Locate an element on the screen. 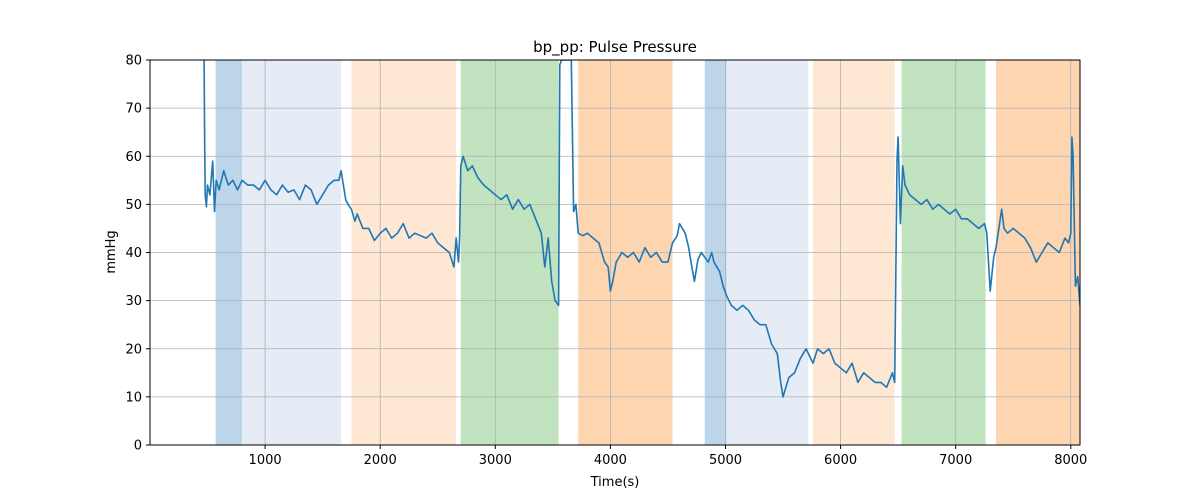 This screenshot has width=1200, height=500. x-axis-label: Time(s) is located at coordinates (615, 482).